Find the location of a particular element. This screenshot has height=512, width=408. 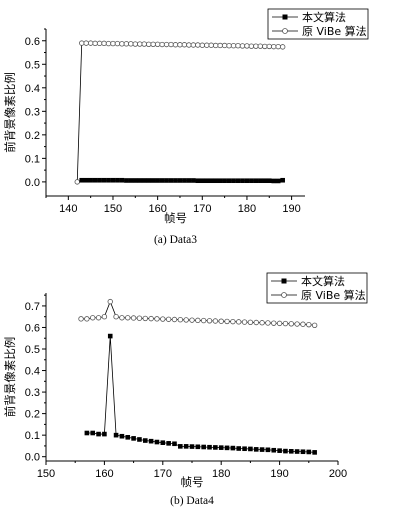

chart-caption: (b) Data4 is located at coordinates (192, 501).